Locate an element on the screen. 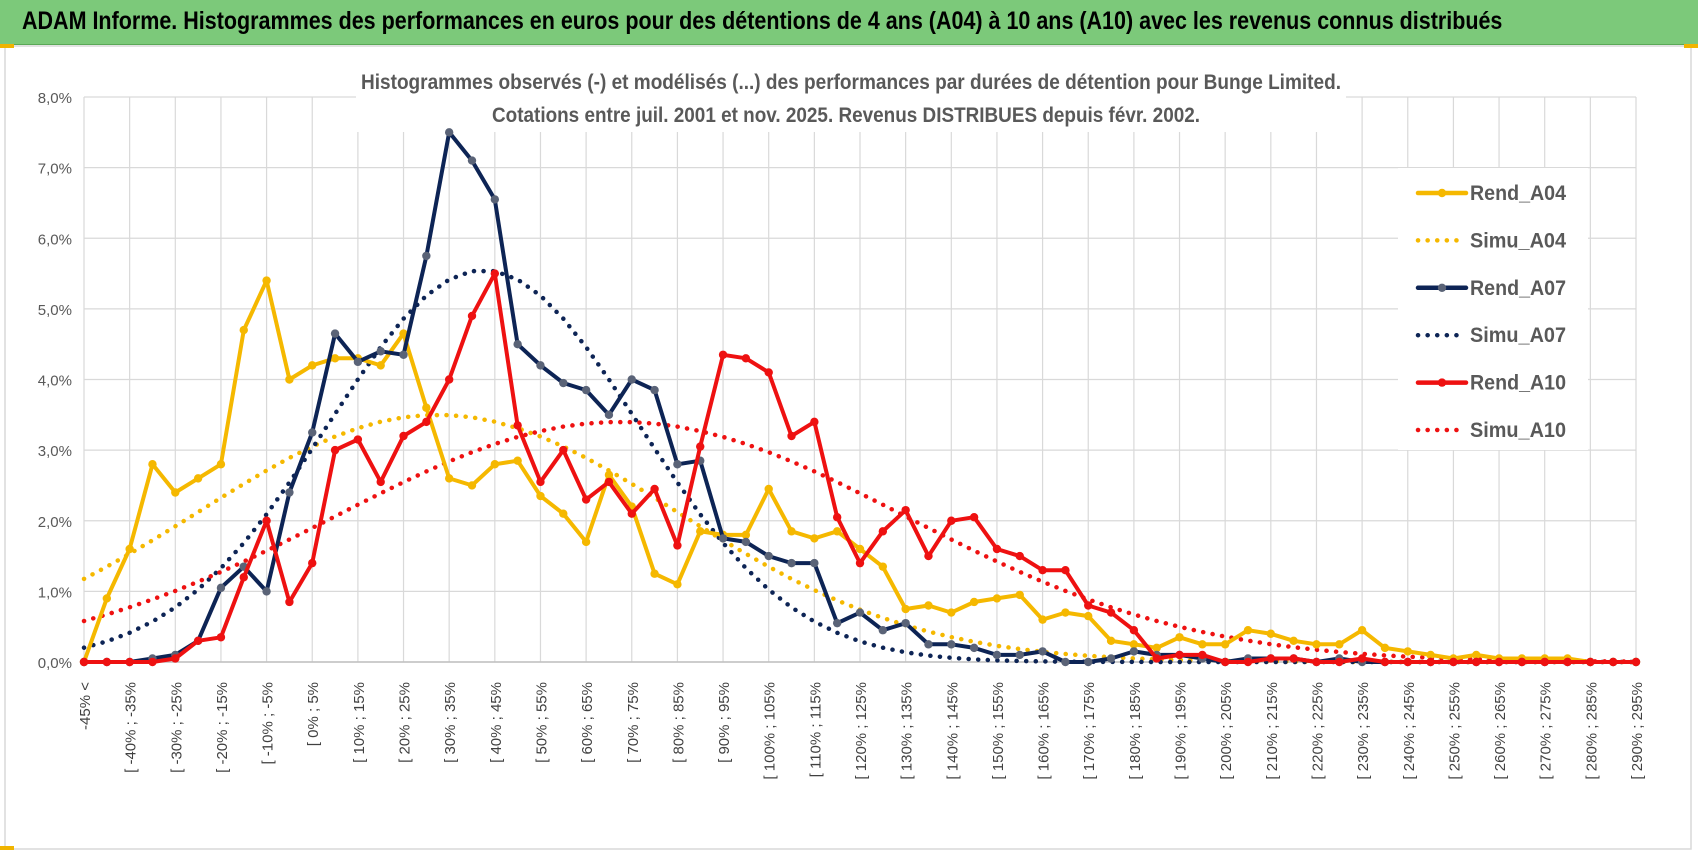 Image resolution: width=1698 pixels, height=854 pixels. legend-label-simu_a07: Simu_A07 is located at coordinates (1518, 335).